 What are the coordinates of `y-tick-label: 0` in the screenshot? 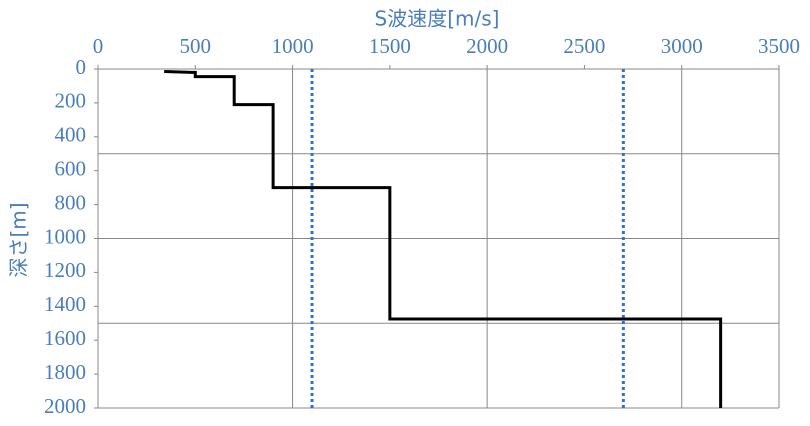 It's located at (81, 67).